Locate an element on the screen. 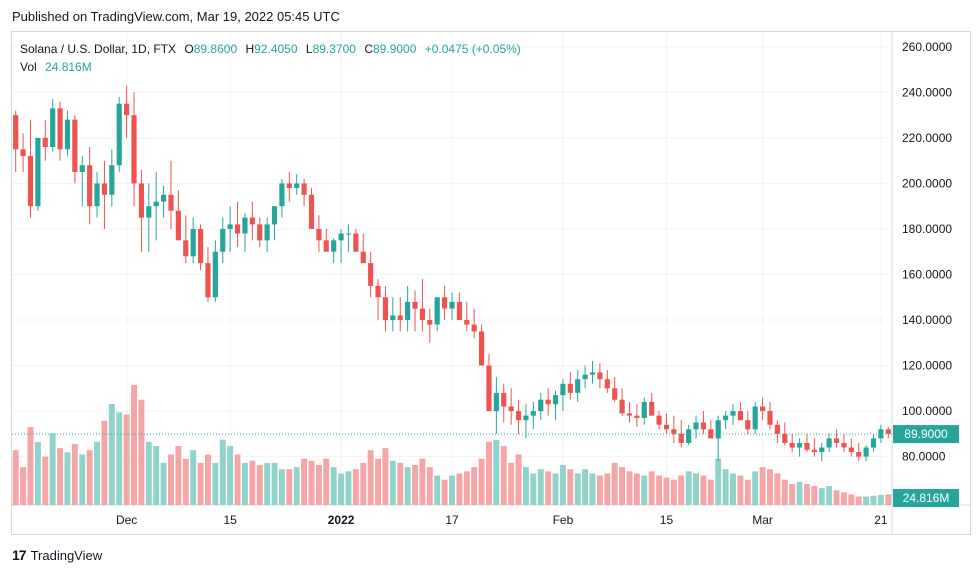 This screenshot has height=574, width=980. volume-label: Vol is located at coordinates (28, 67).